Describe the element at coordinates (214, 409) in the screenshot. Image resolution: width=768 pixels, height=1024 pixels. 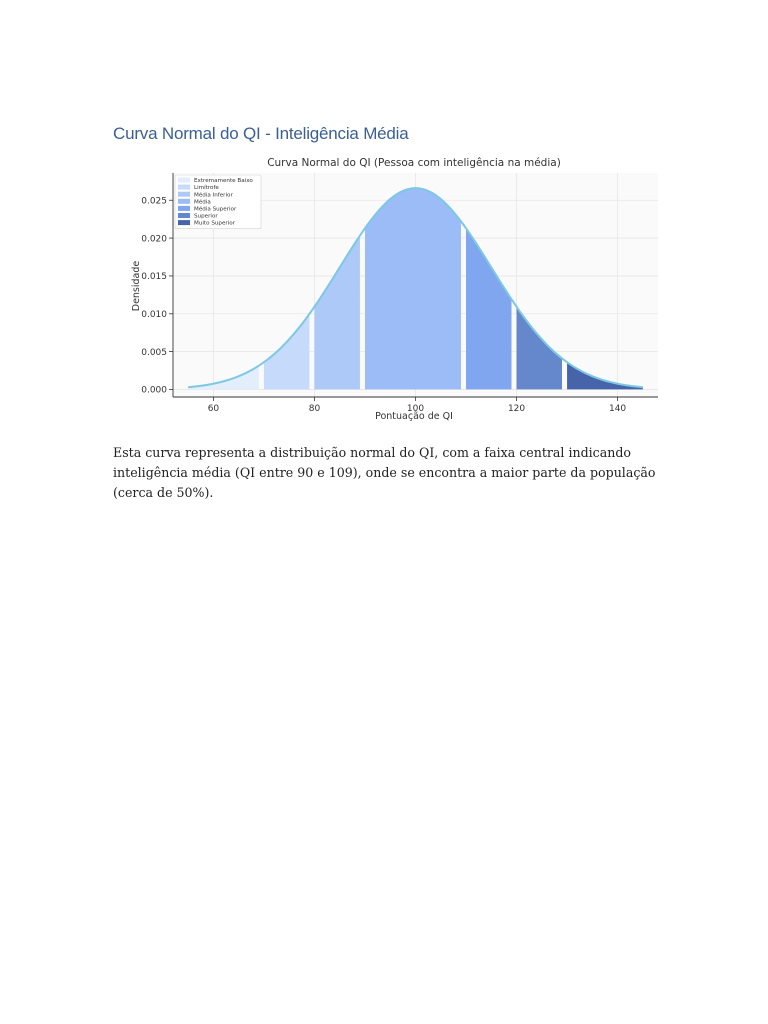
I see `x-tick-label: 60` at that location.